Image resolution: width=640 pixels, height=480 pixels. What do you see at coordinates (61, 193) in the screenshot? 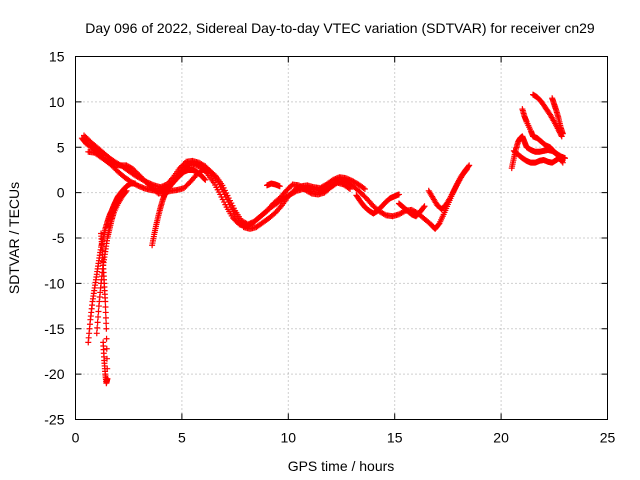
I see `y-tick-label: 0` at bounding box center [61, 193].